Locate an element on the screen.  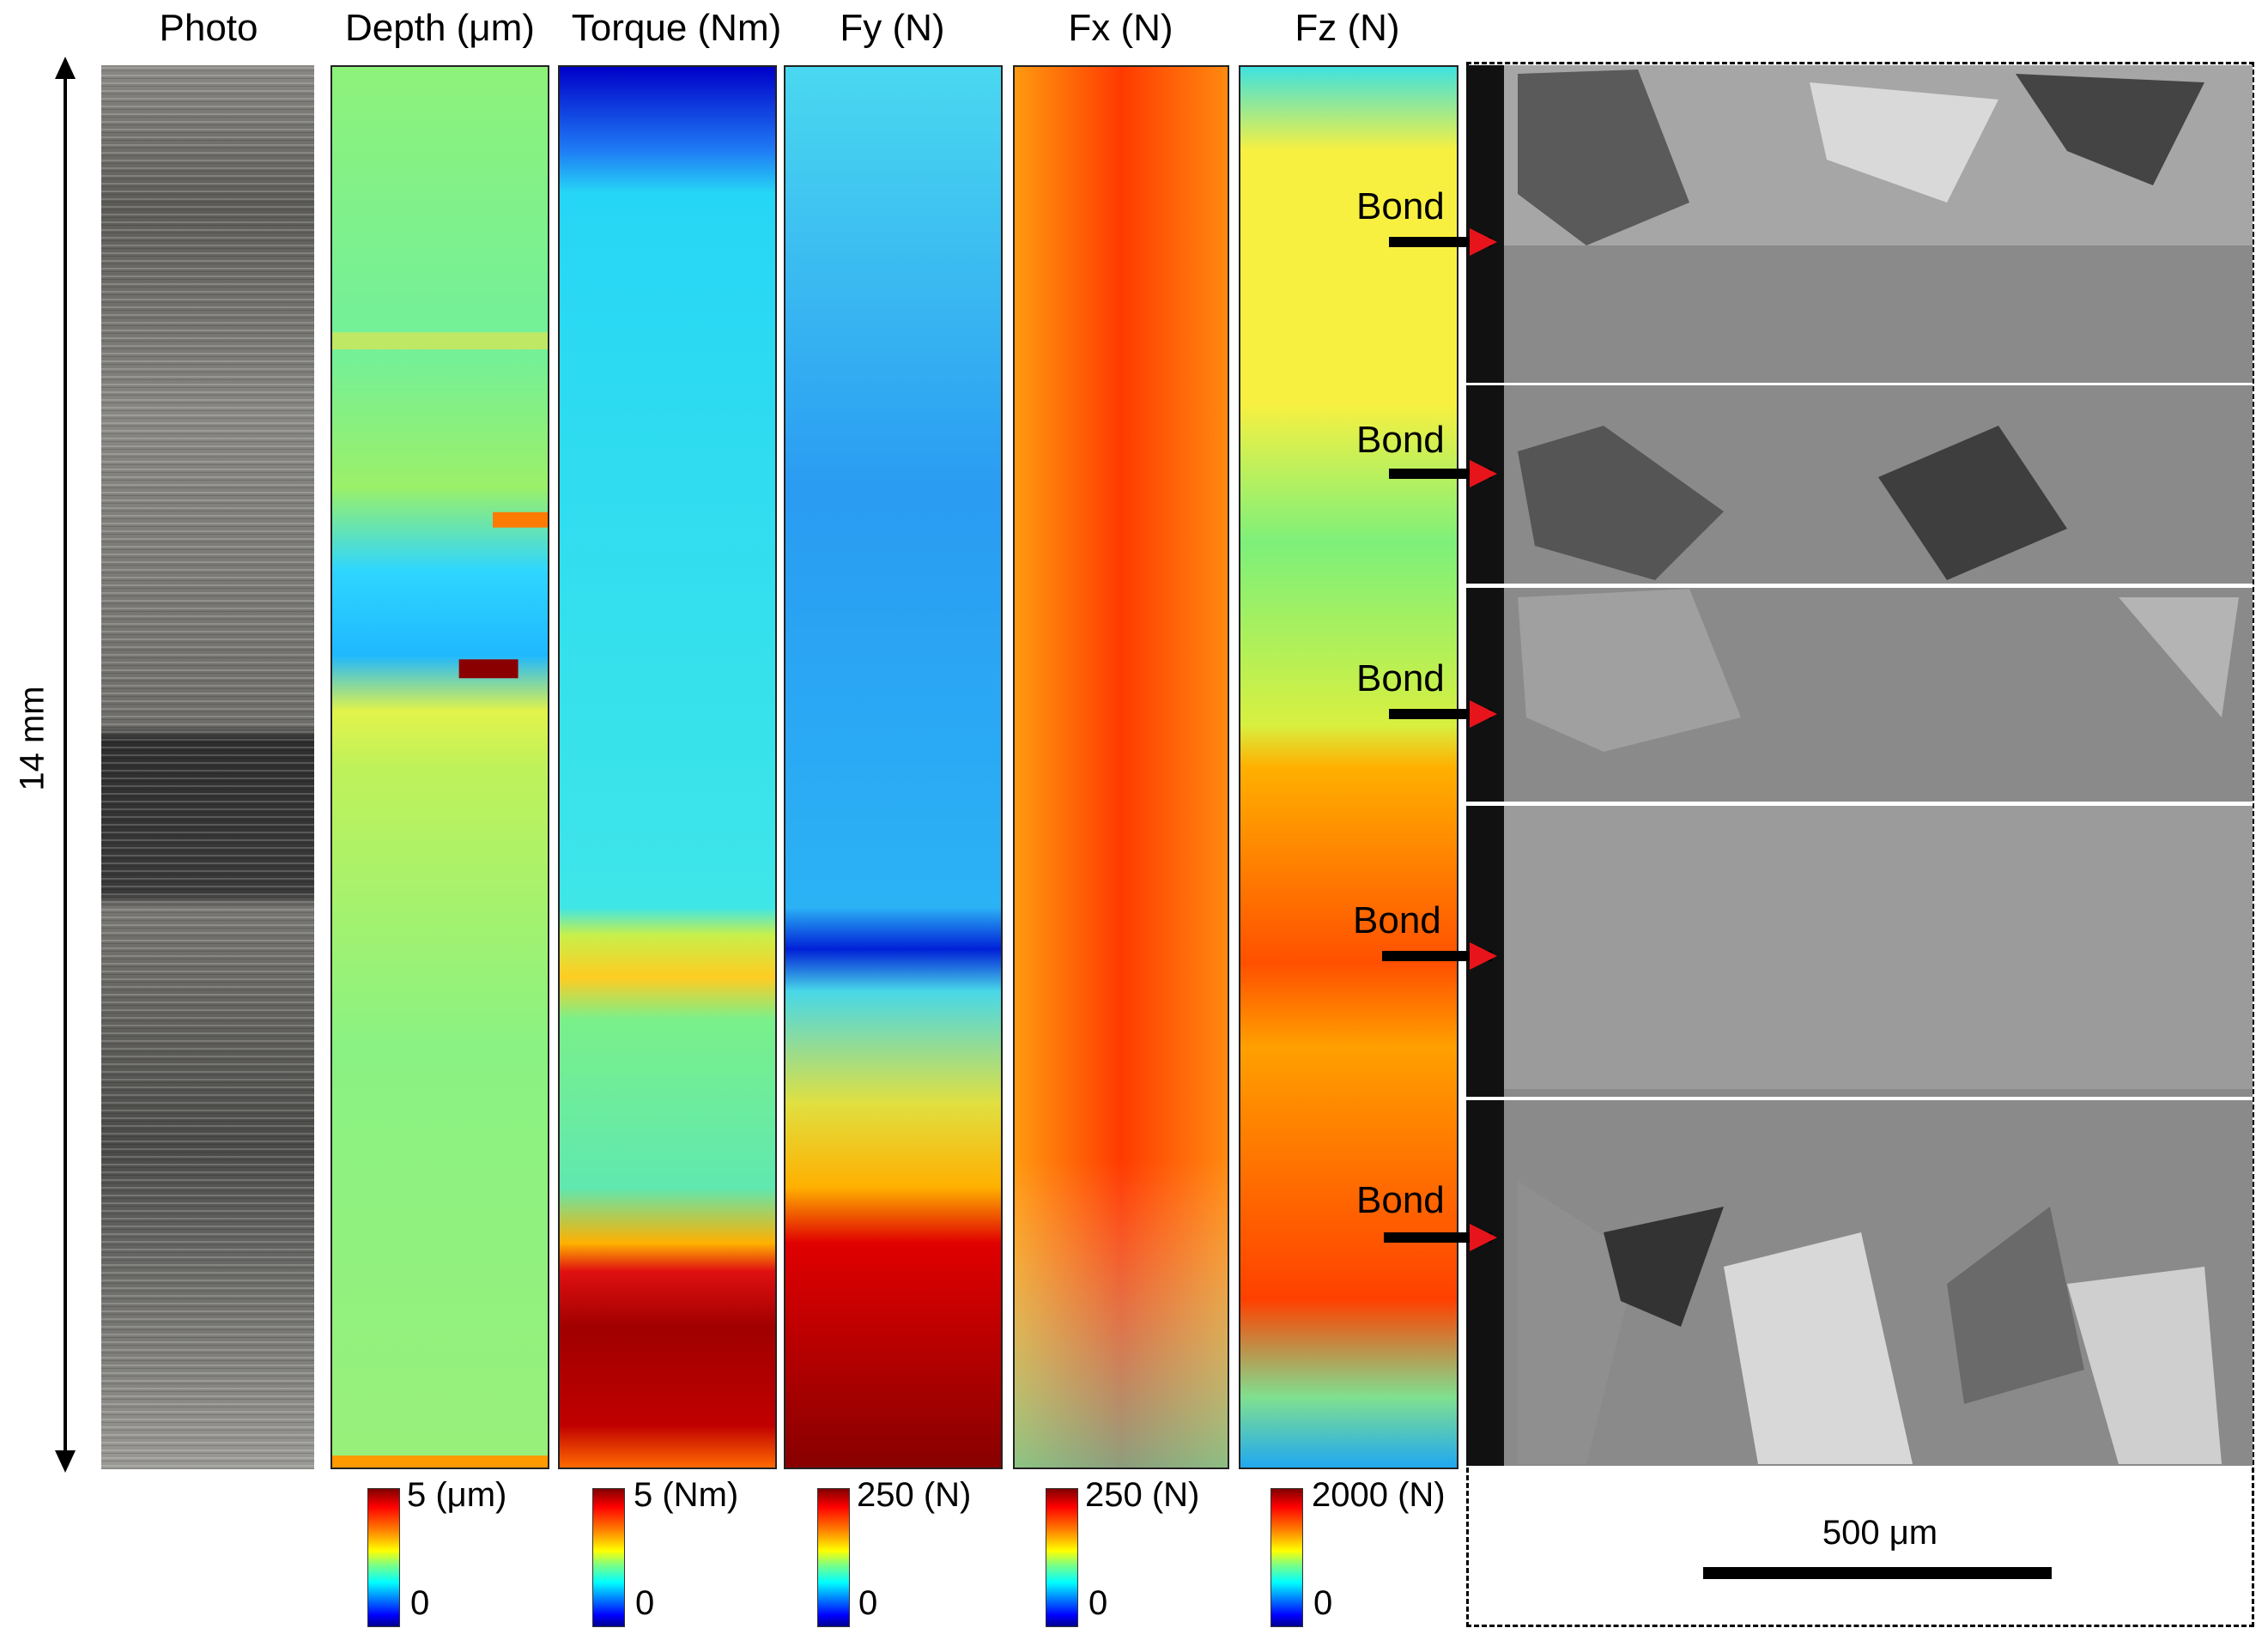
scale-bar is located at coordinates (1877, 1573).